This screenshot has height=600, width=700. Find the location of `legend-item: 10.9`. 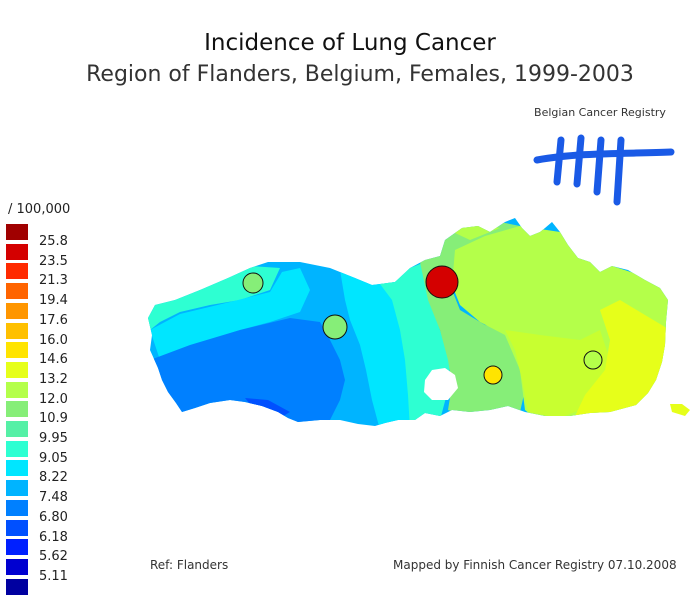

legend-item: 10.9 is located at coordinates (66, 413).